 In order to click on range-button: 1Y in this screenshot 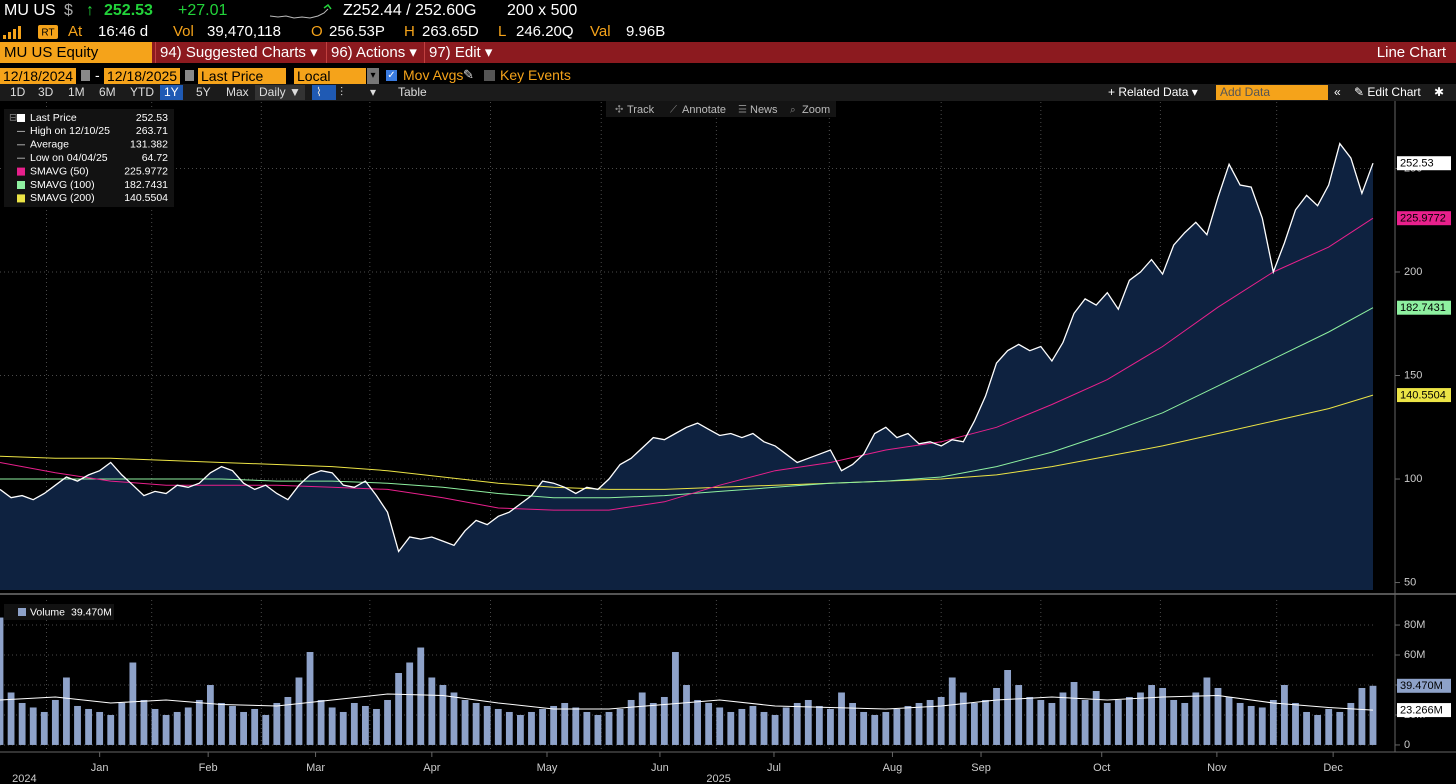, I will do `click(171, 92)`.